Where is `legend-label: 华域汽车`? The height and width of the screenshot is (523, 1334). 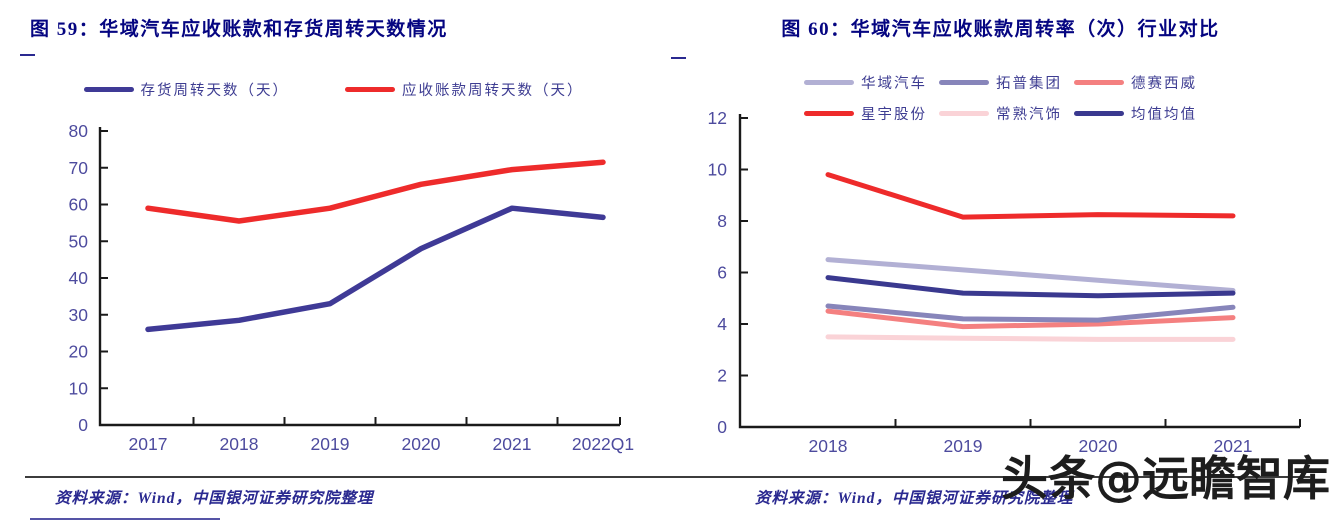 legend-label: 华域汽车 is located at coordinates (894, 84).